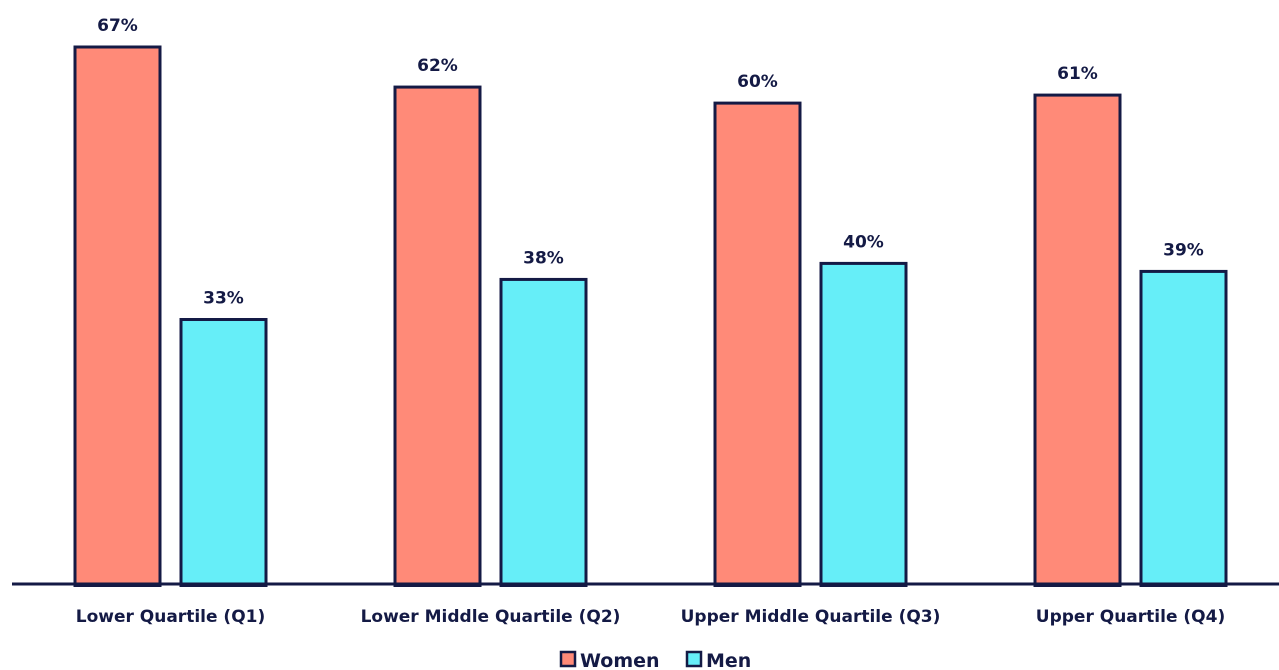 This screenshot has height=670, width=1279. What do you see at coordinates (437, 66) in the screenshot?
I see `value-label-women-q2: 62%` at bounding box center [437, 66].